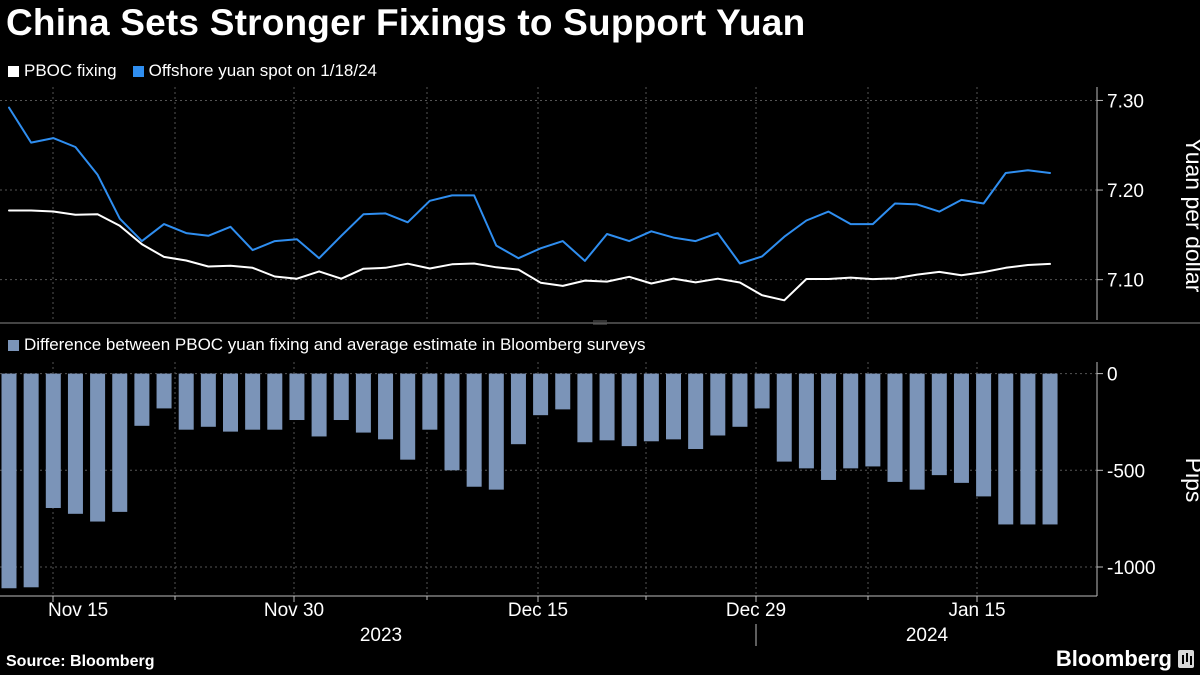 The image size is (1200, 675). What do you see at coordinates (1131, 568) in the screenshot?
I see `bottom-y-tick-label: -1000` at bounding box center [1131, 568].